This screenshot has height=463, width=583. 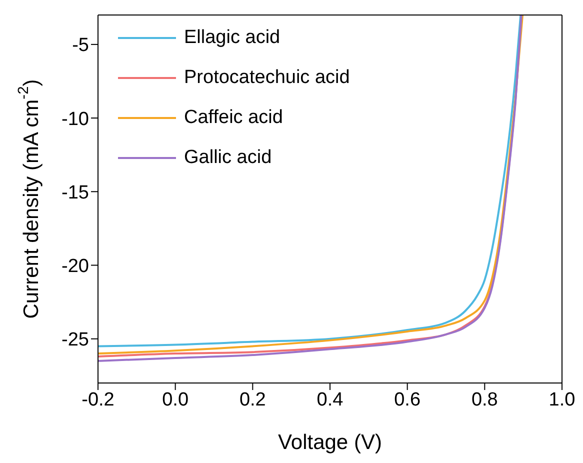 What do you see at coordinates (75, 193) in the screenshot?
I see `y-tick-label: -15` at bounding box center [75, 193].